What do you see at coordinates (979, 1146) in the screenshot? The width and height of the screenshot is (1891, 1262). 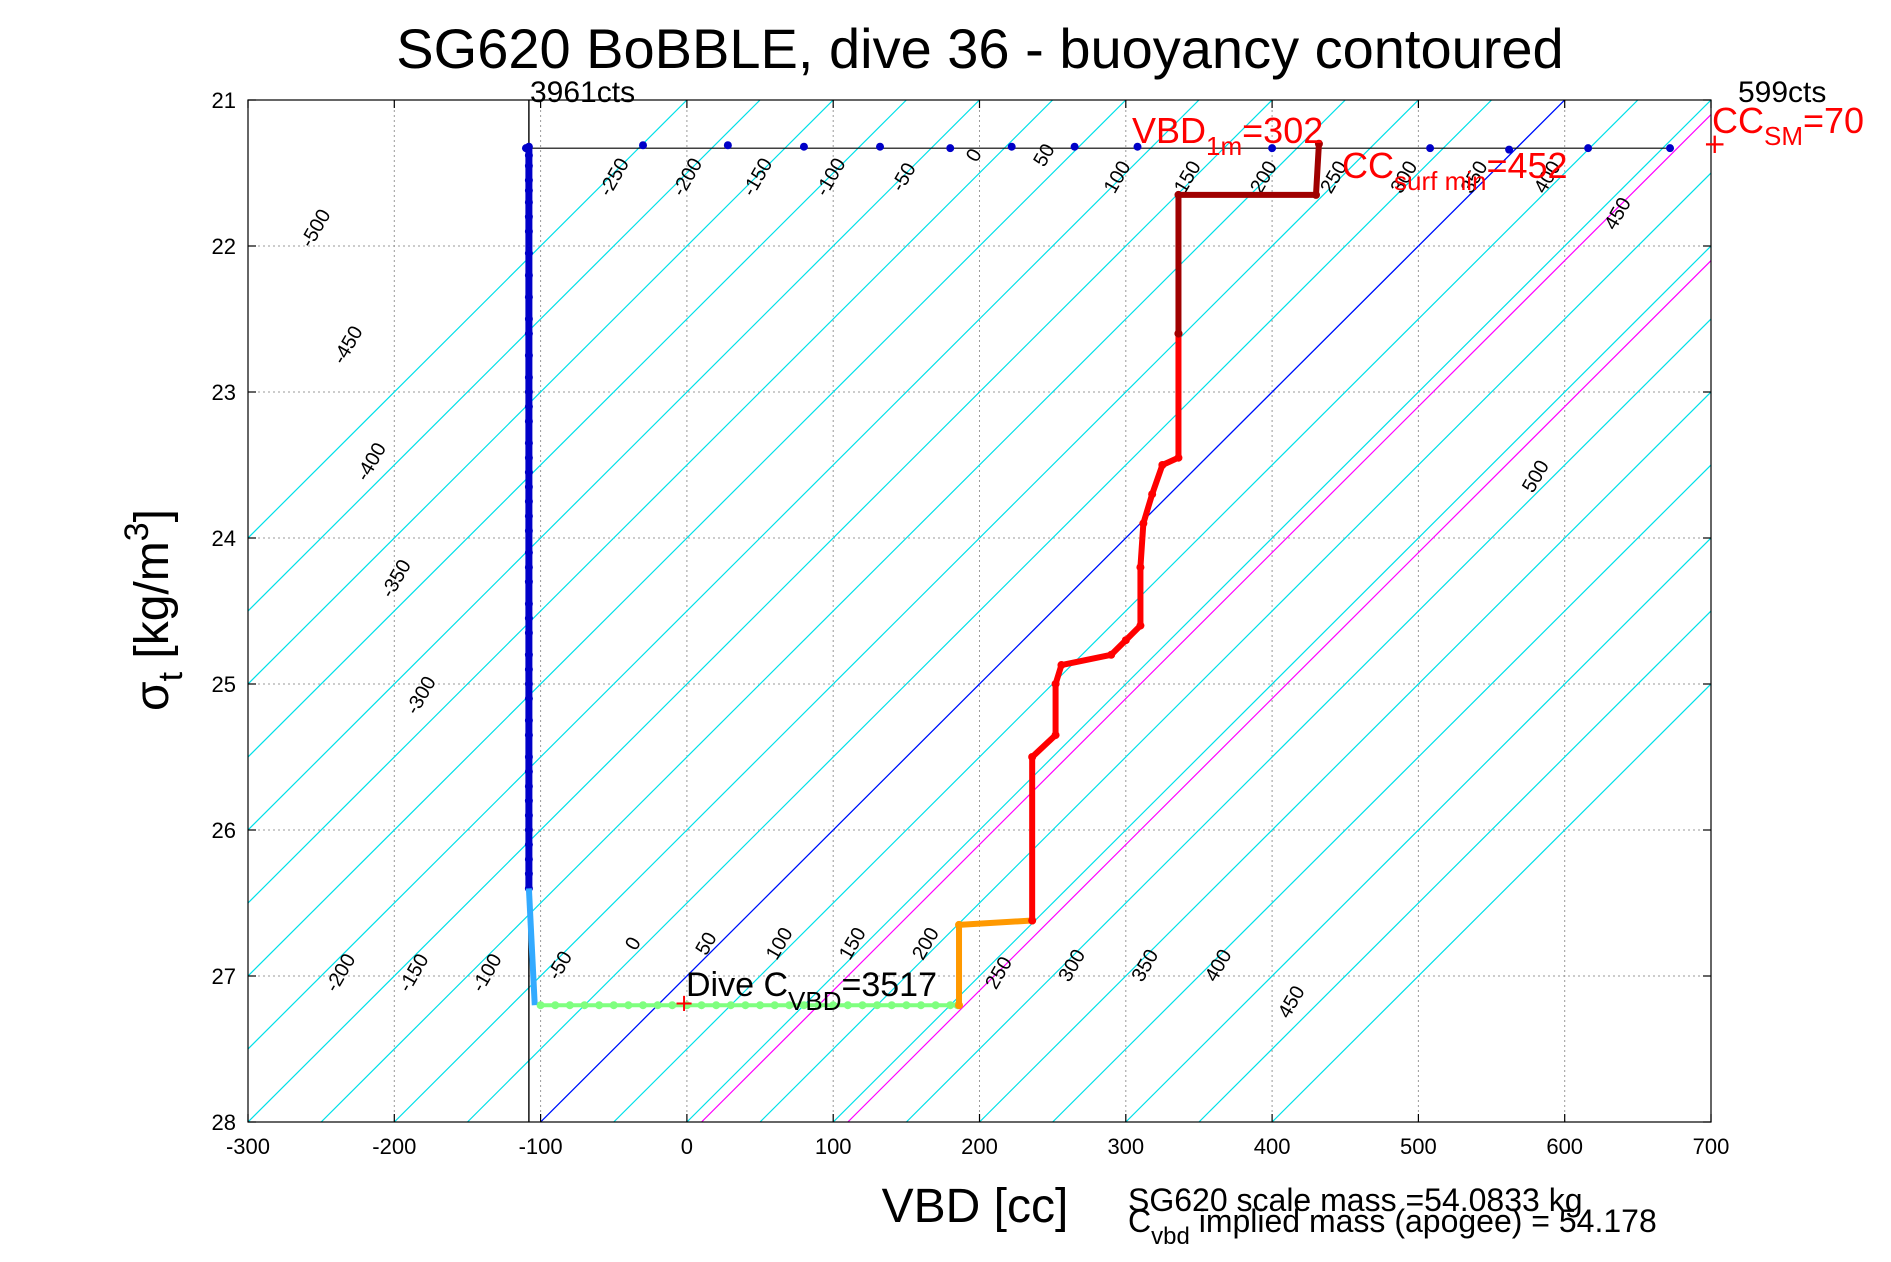 I see `x-tick-label: 200` at bounding box center [979, 1146].